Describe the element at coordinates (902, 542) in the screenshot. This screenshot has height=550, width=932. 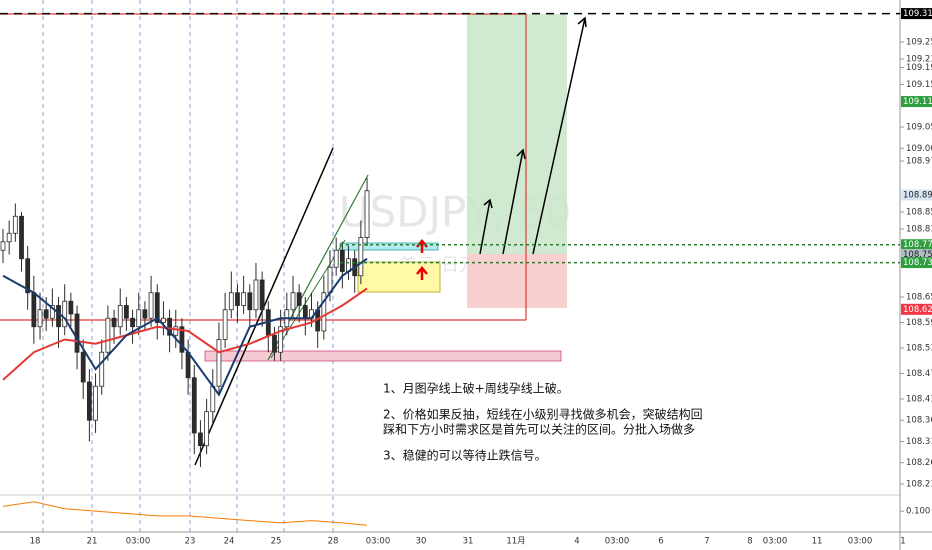
I see `x-tick-label: 1` at that location.